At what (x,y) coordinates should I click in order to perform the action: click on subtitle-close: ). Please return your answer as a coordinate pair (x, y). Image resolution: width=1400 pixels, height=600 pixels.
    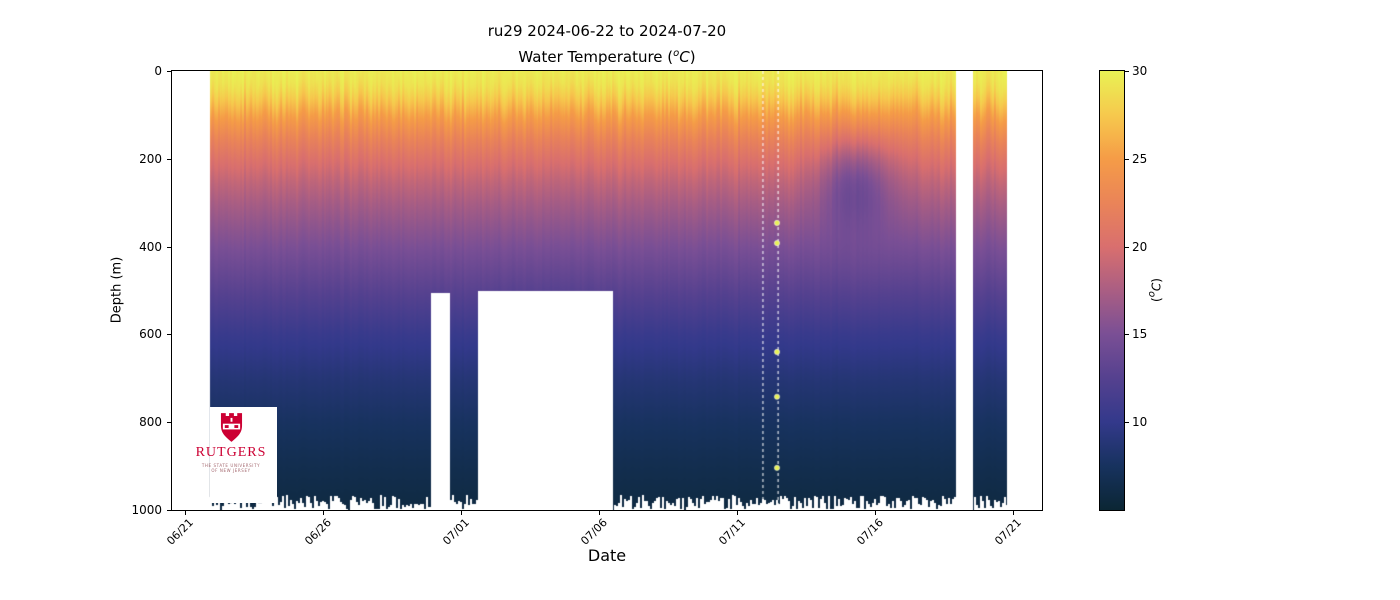
    Looking at the image, I should click on (692, 57).